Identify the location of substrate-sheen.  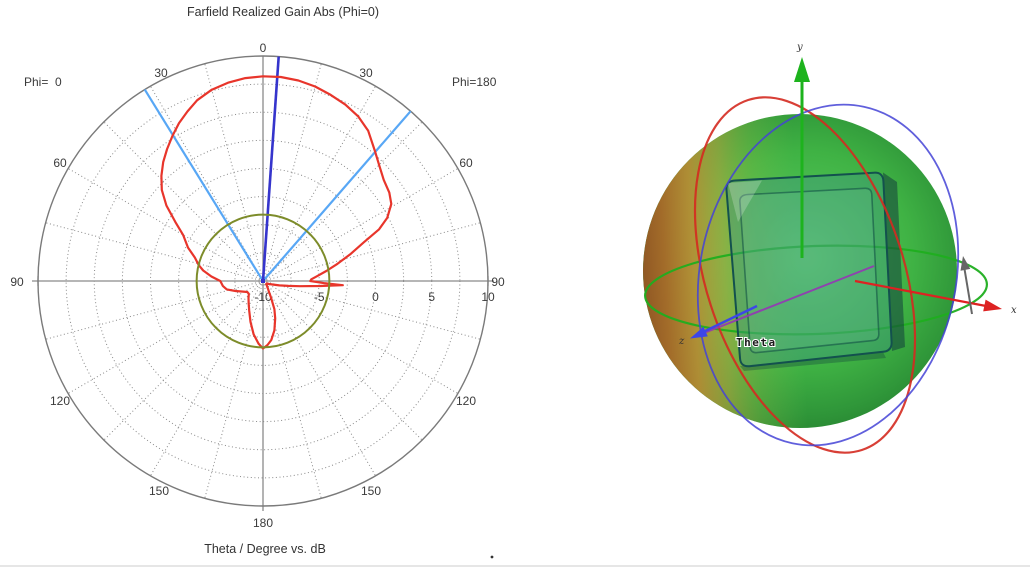
(745, 201).